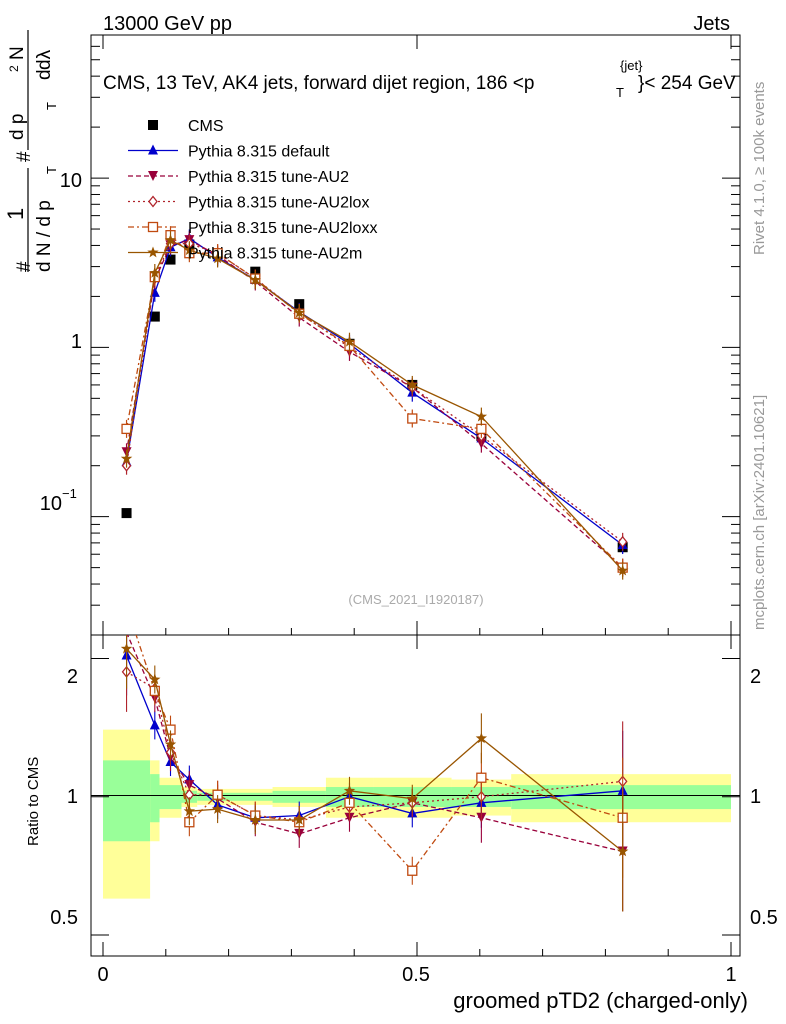 This screenshot has height=1024, width=786. What do you see at coordinates (44, 236) in the screenshot?
I see `svg-text: d N / d p` at bounding box center [44, 236].